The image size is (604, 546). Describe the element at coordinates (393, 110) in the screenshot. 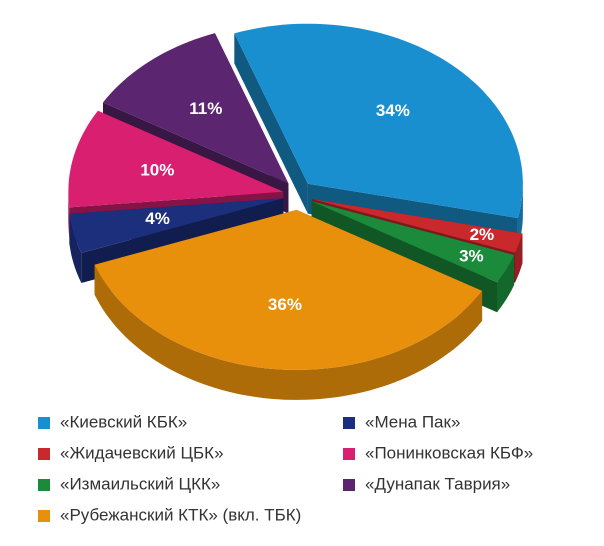

I see `value-label: 34%` at that location.